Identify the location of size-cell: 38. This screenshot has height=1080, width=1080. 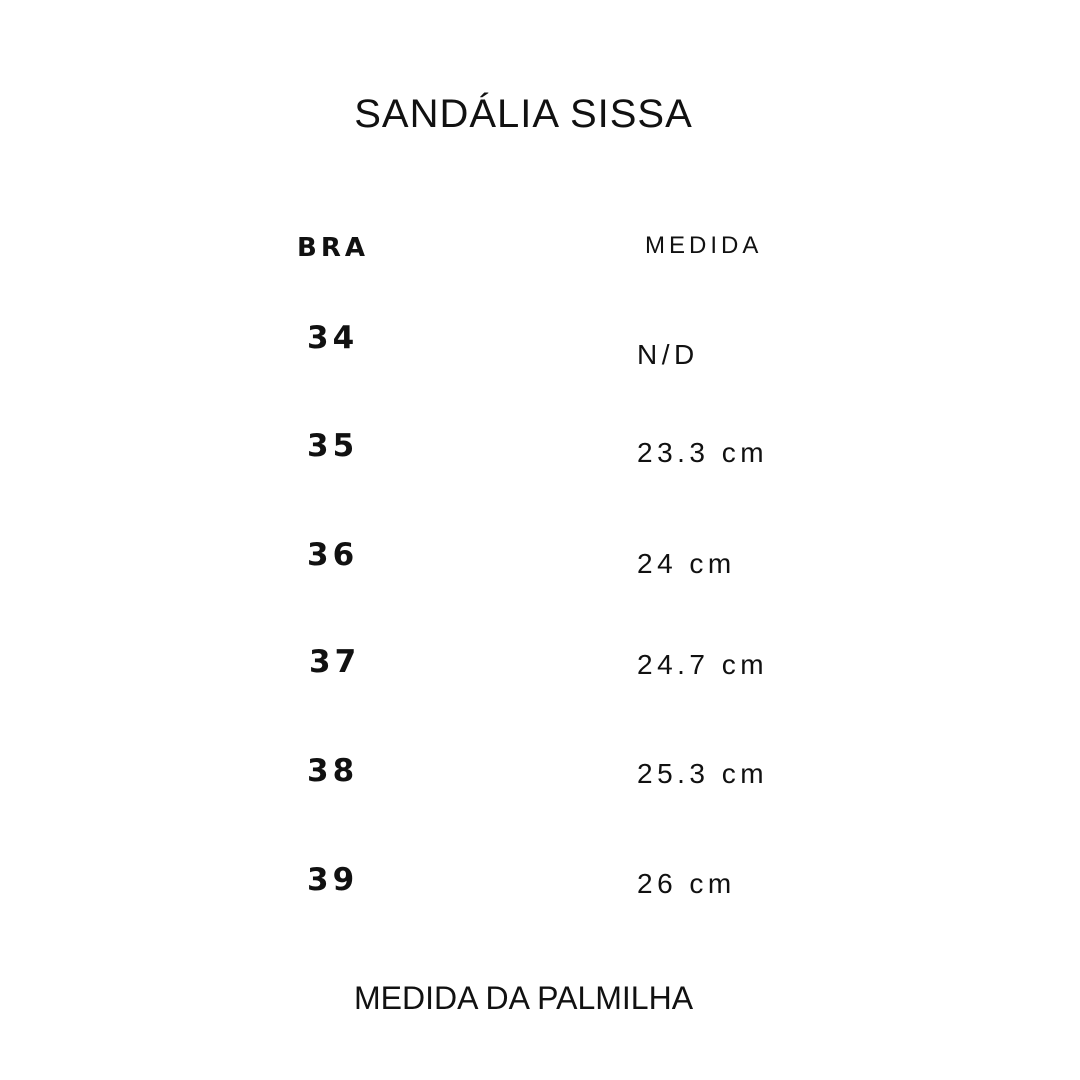
(333, 771).